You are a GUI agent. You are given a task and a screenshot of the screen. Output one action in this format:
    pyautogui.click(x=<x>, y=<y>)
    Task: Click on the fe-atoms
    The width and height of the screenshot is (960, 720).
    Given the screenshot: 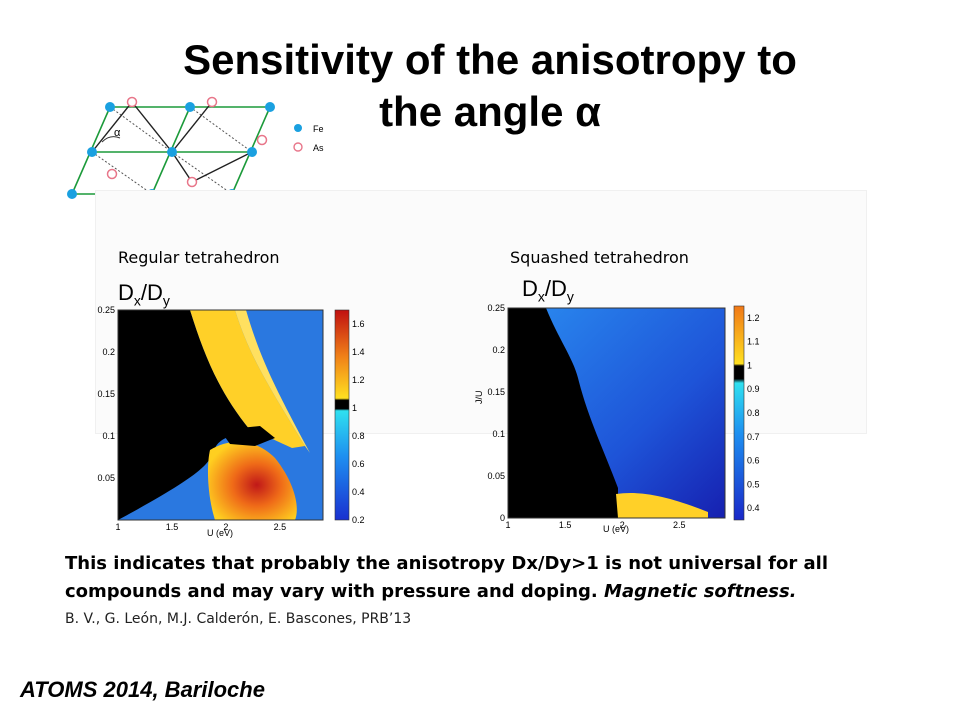 What is the action you would take?
    pyautogui.click(x=171, y=150)
    